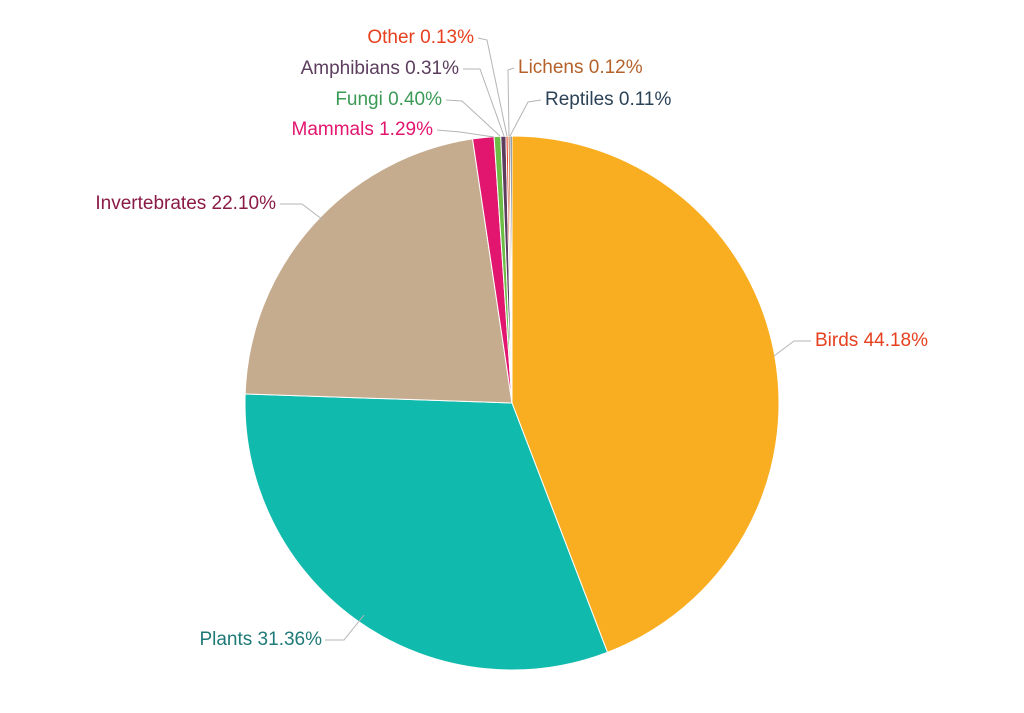 Image resolution: width=1024 pixels, height=713 pixels. I want to click on slice-label-fungi: Fungi 0.40%, so click(388, 99).